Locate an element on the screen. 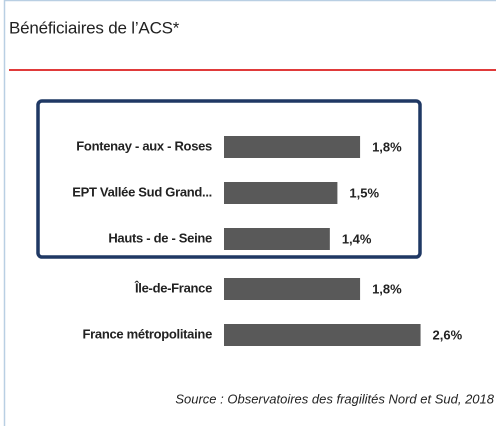  category-label: Fontenay - aux - Roses is located at coordinates (144, 145).